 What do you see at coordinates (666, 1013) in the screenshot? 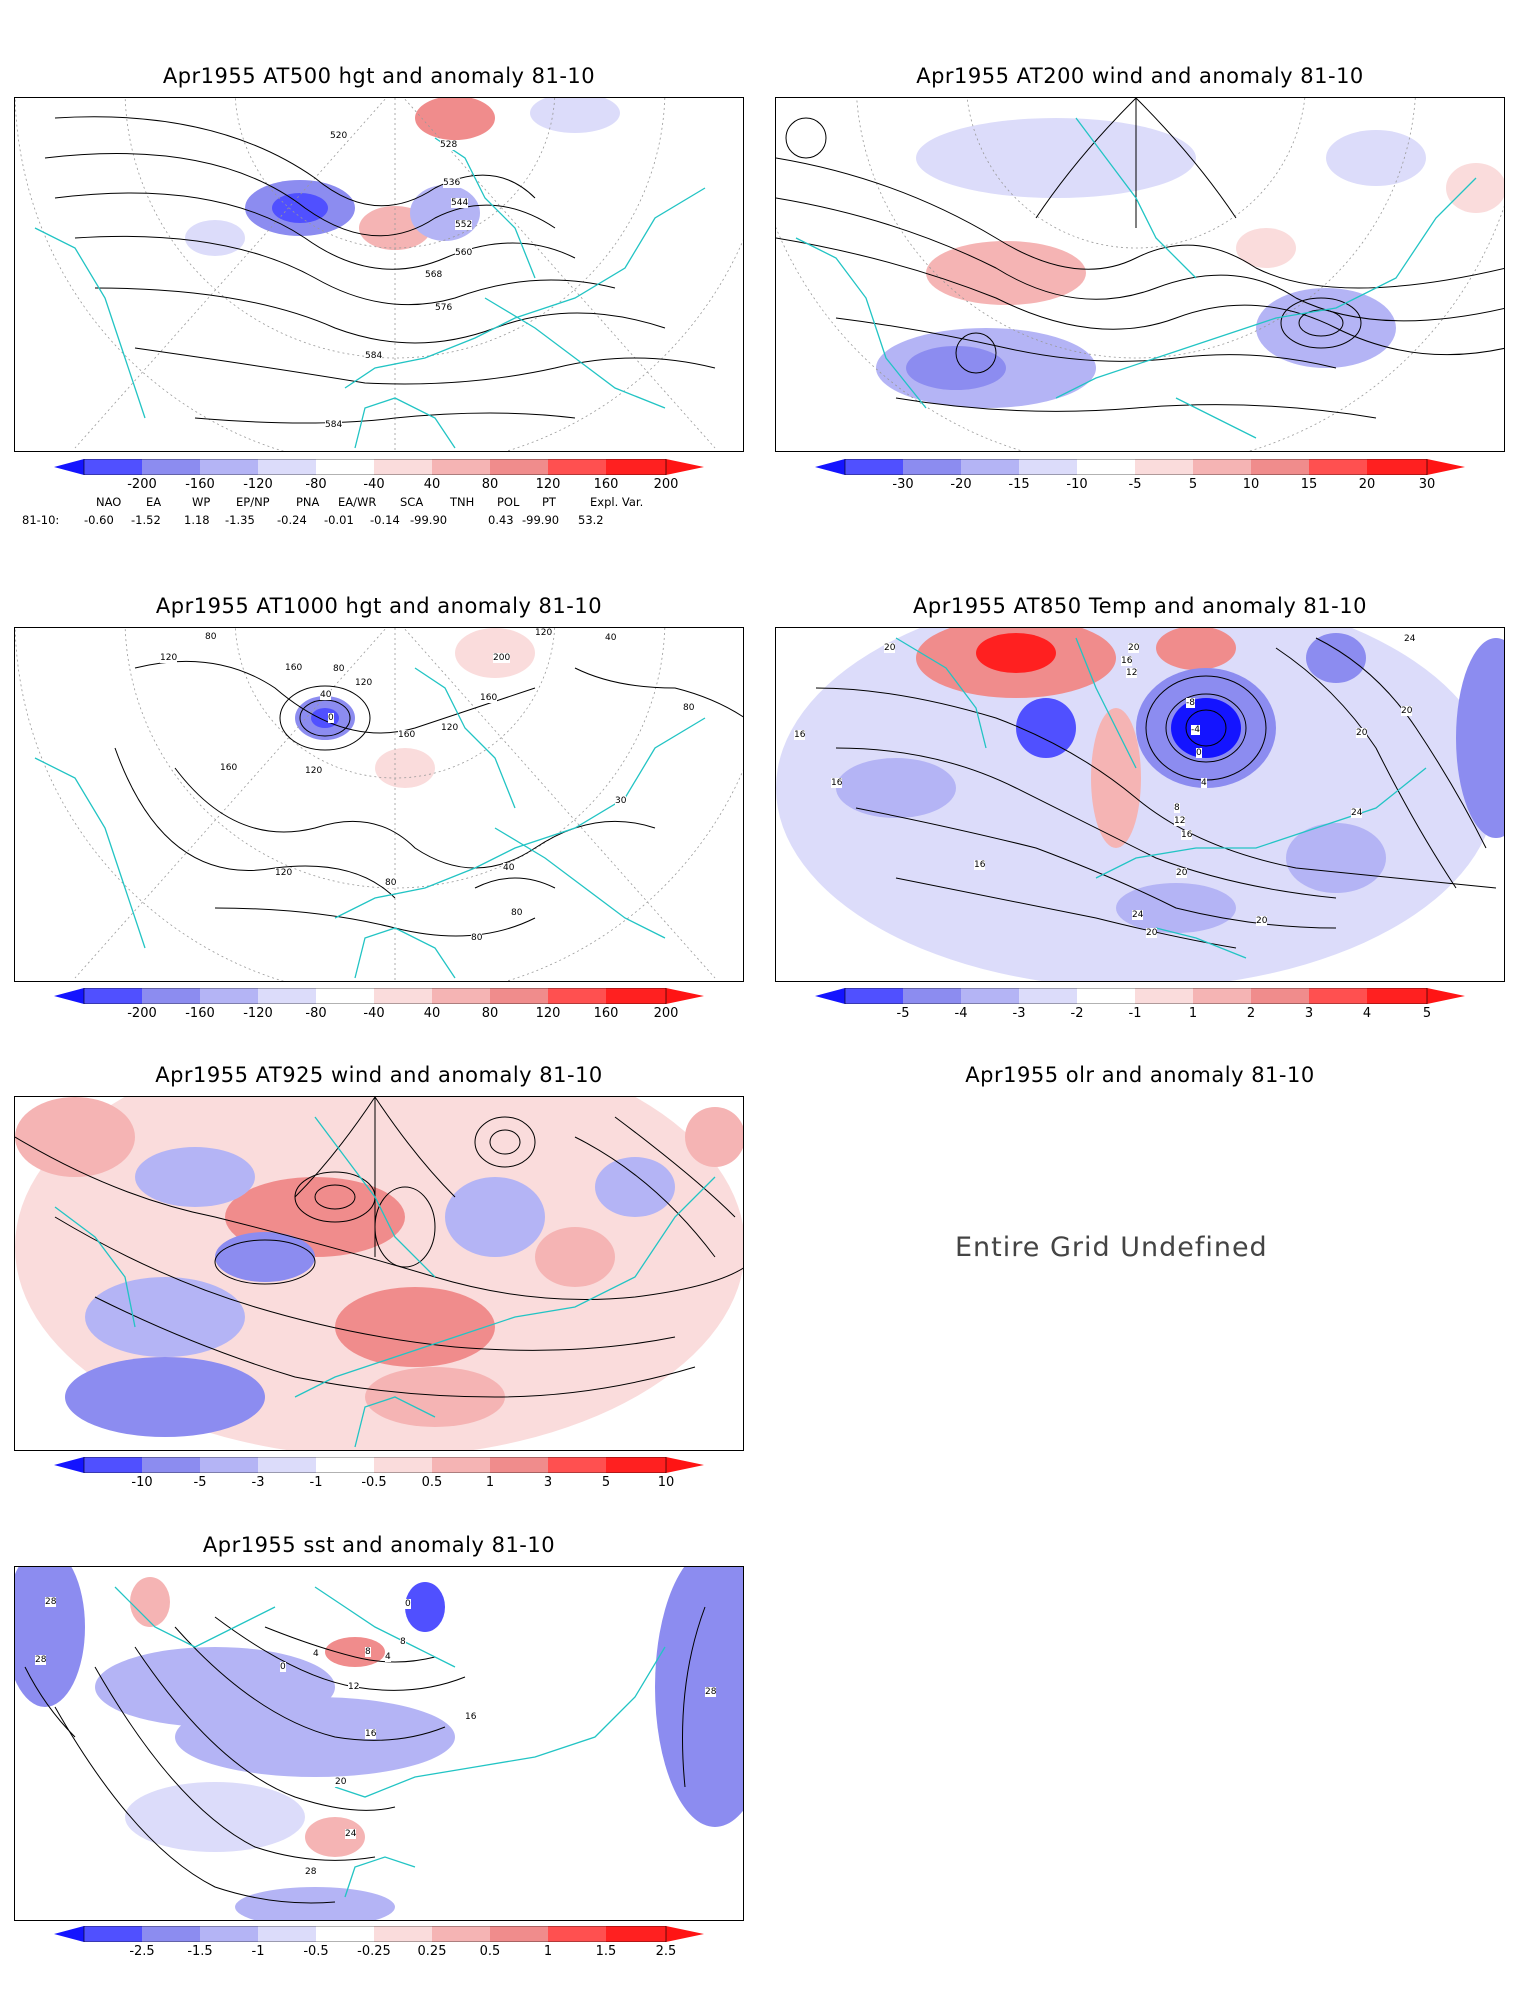
I see `colorbar-tick: 200` at bounding box center [666, 1013].